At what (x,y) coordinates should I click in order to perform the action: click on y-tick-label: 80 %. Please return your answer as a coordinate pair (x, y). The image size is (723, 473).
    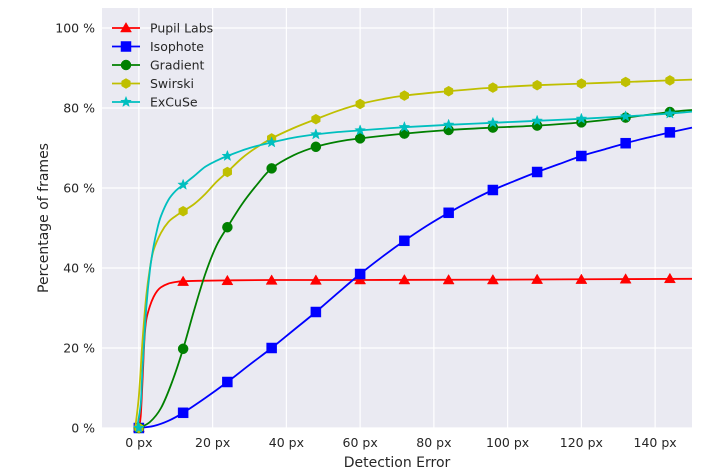
    Looking at the image, I should click on (79, 108).